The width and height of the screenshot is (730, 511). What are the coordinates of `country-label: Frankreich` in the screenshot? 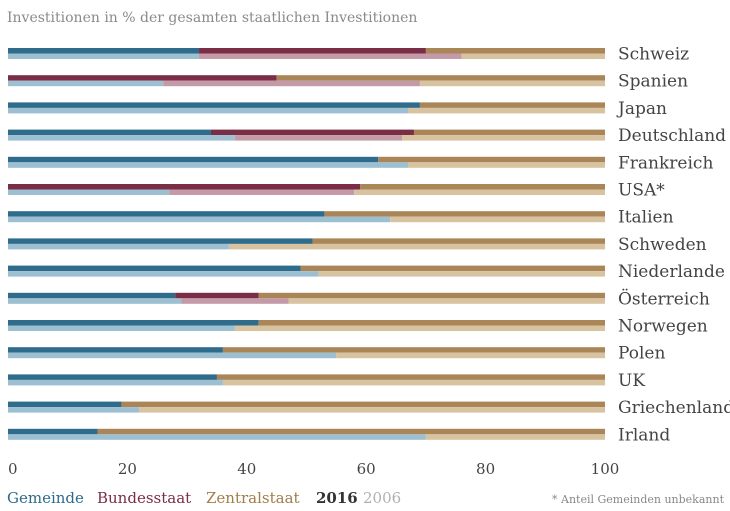 It's located at (665, 163).